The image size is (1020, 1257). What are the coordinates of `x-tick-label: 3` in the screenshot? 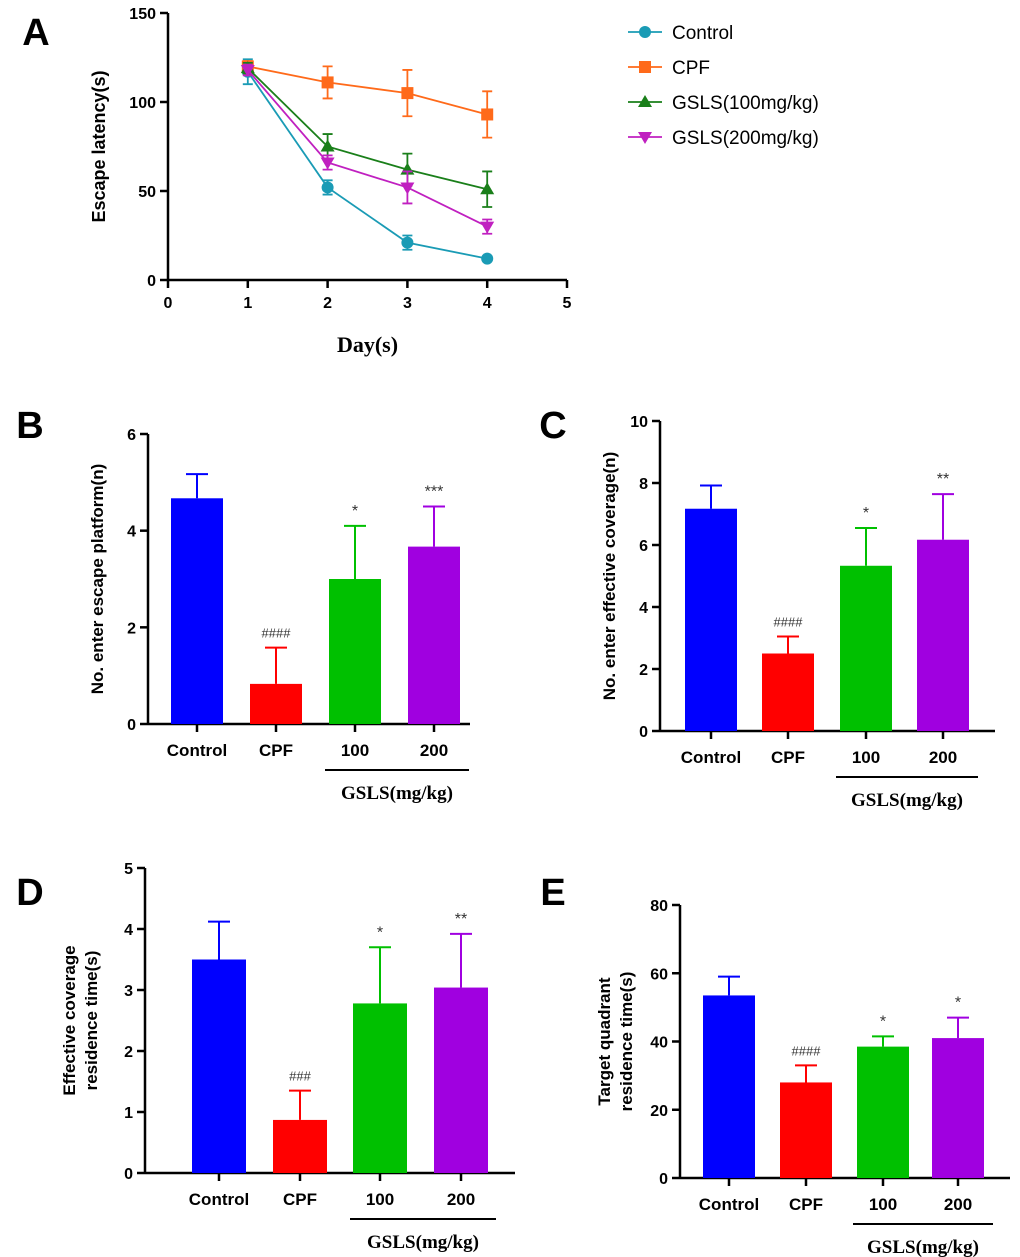 It's located at (407, 303).